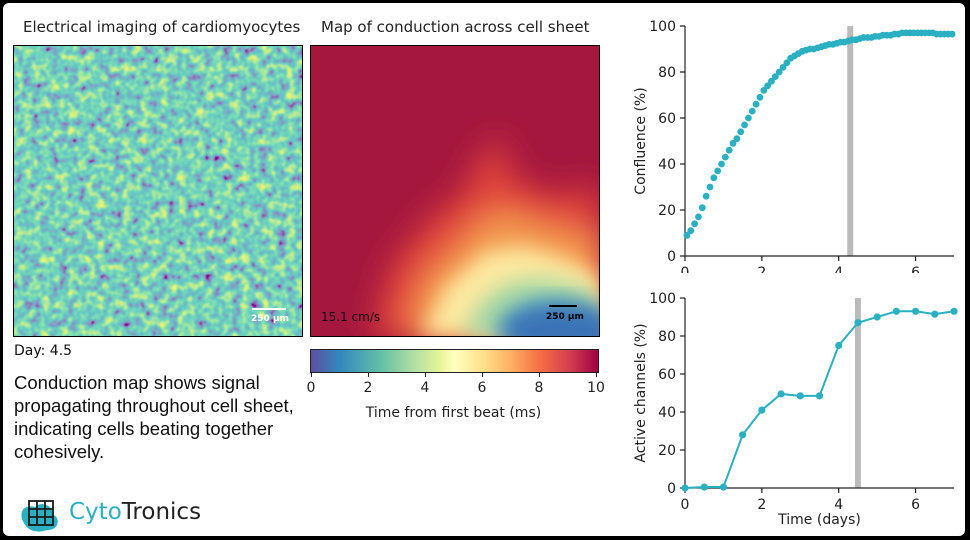 This screenshot has width=970, height=540. Describe the element at coordinates (453, 413) in the screenshot. I see `colorbar-title: Time from first beat (ms)` at that location.